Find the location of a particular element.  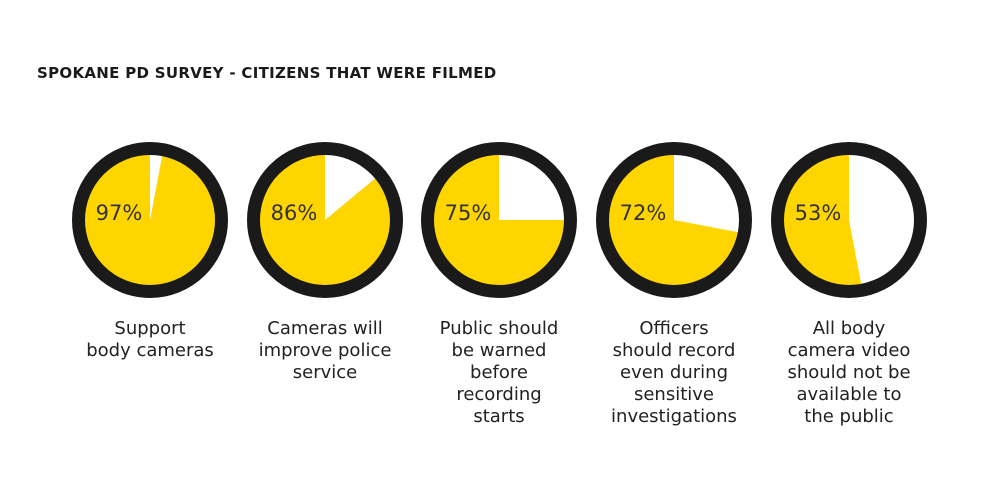

value-label: 97% is located at coordinates (119, 213).